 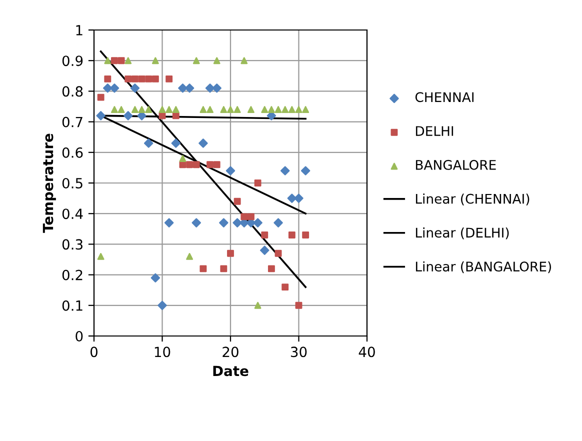 What do you see at coordinates (72, 61) in the screenshot?
I see `y-tick-label: 0.9` at bounding box center [72, 61].